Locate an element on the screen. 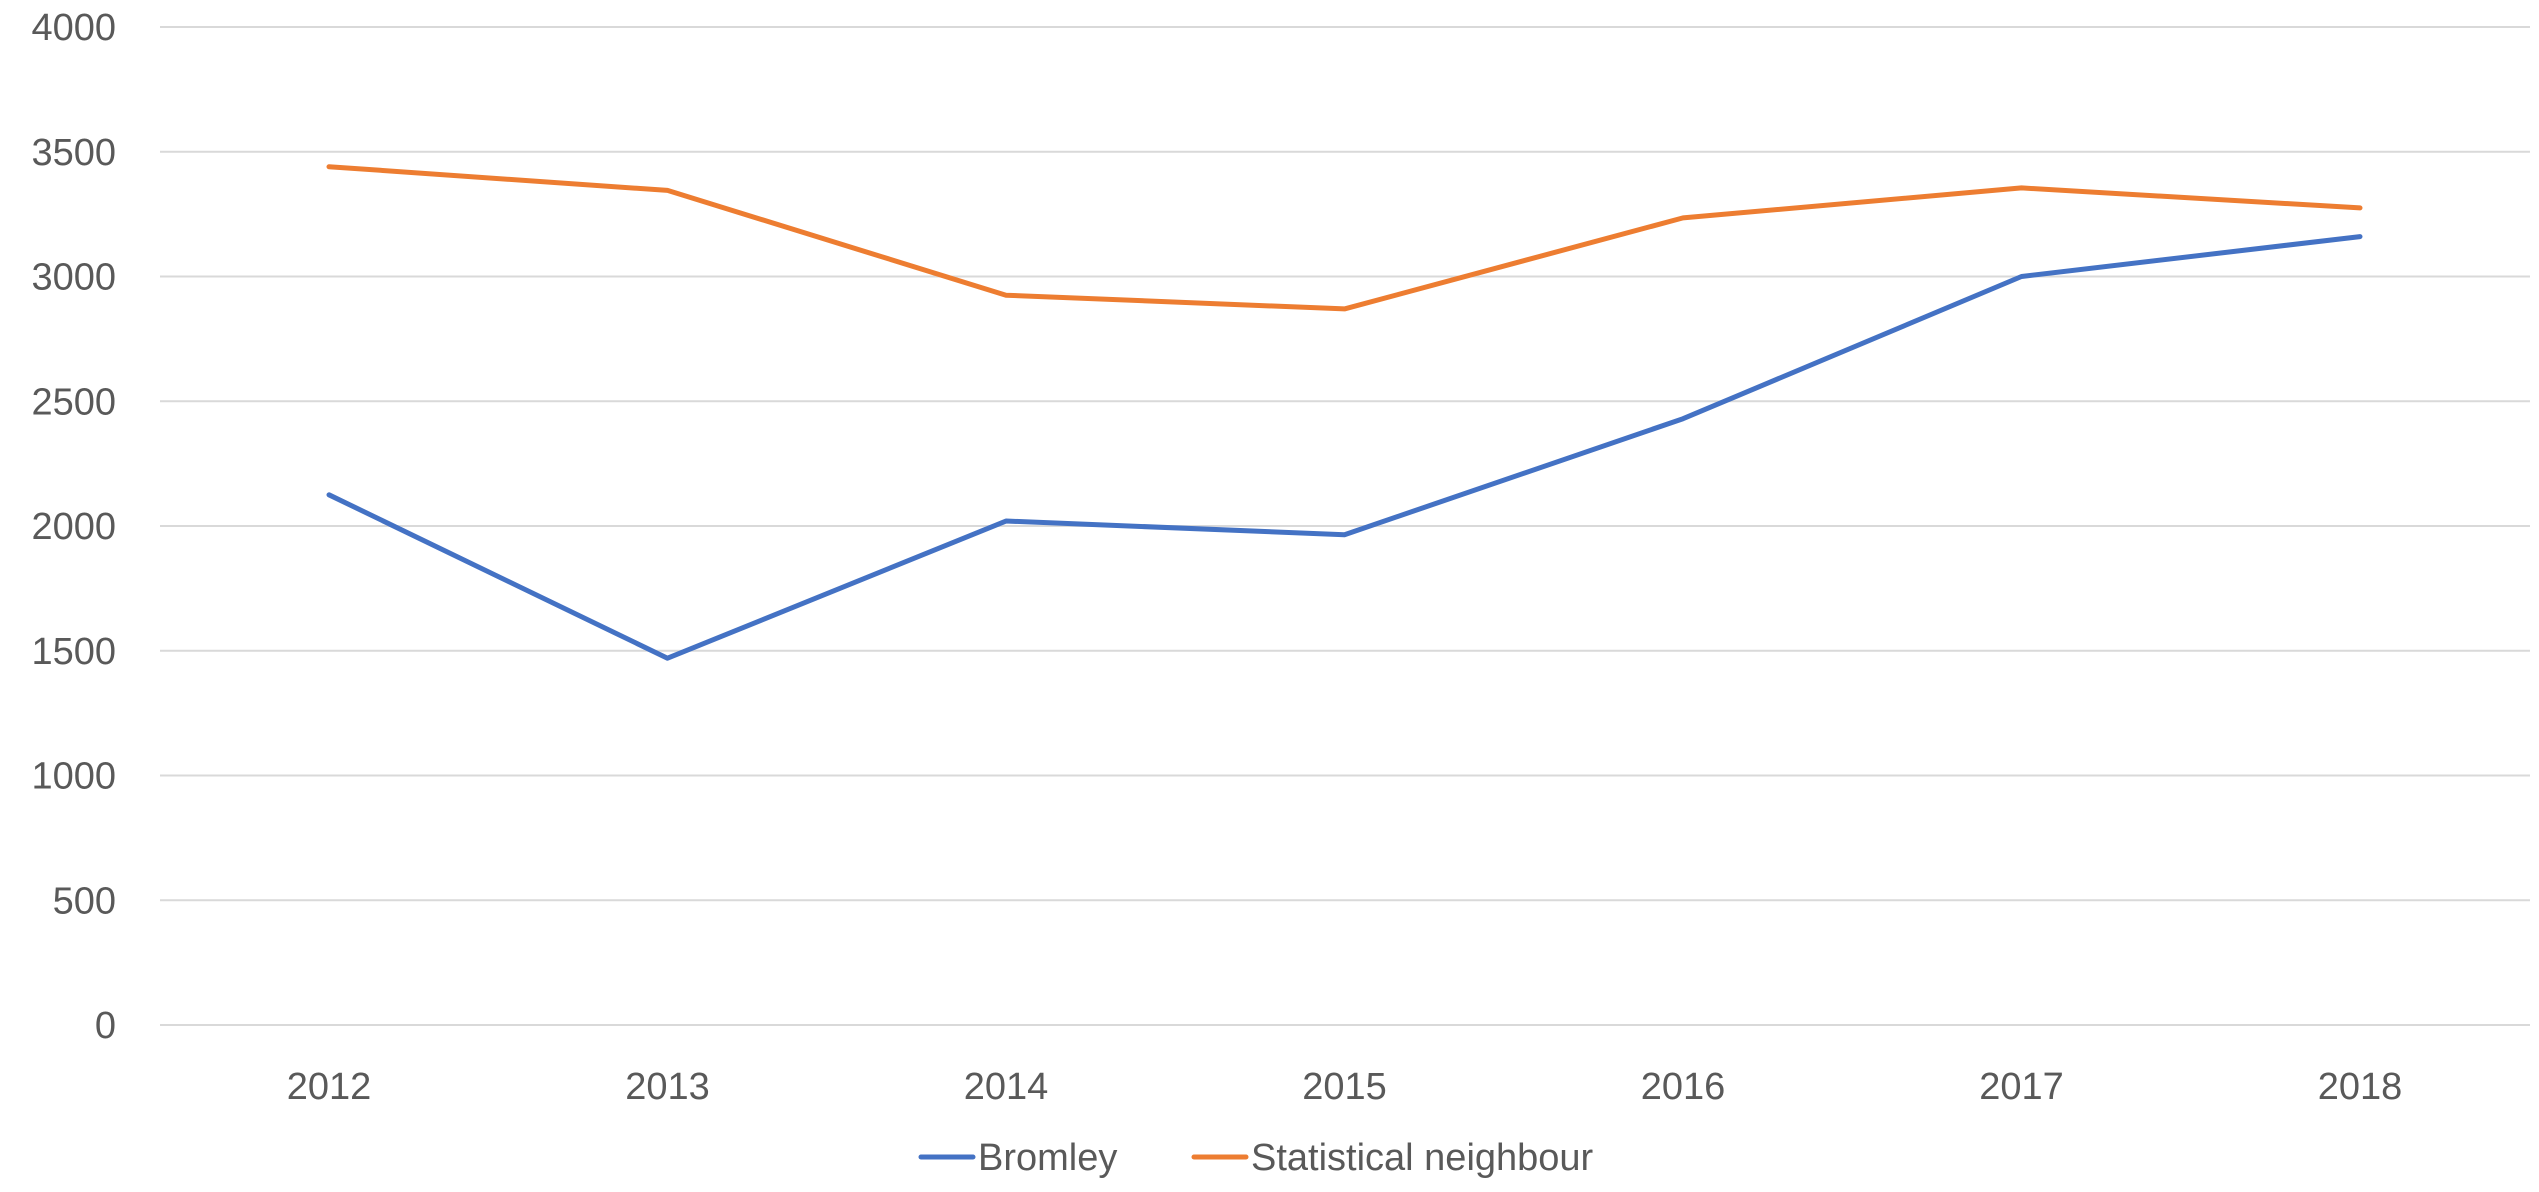 The height and width of the screenshot is (1192, 2539). y-tick-label: 2000 is located at coordinates (73, 527).